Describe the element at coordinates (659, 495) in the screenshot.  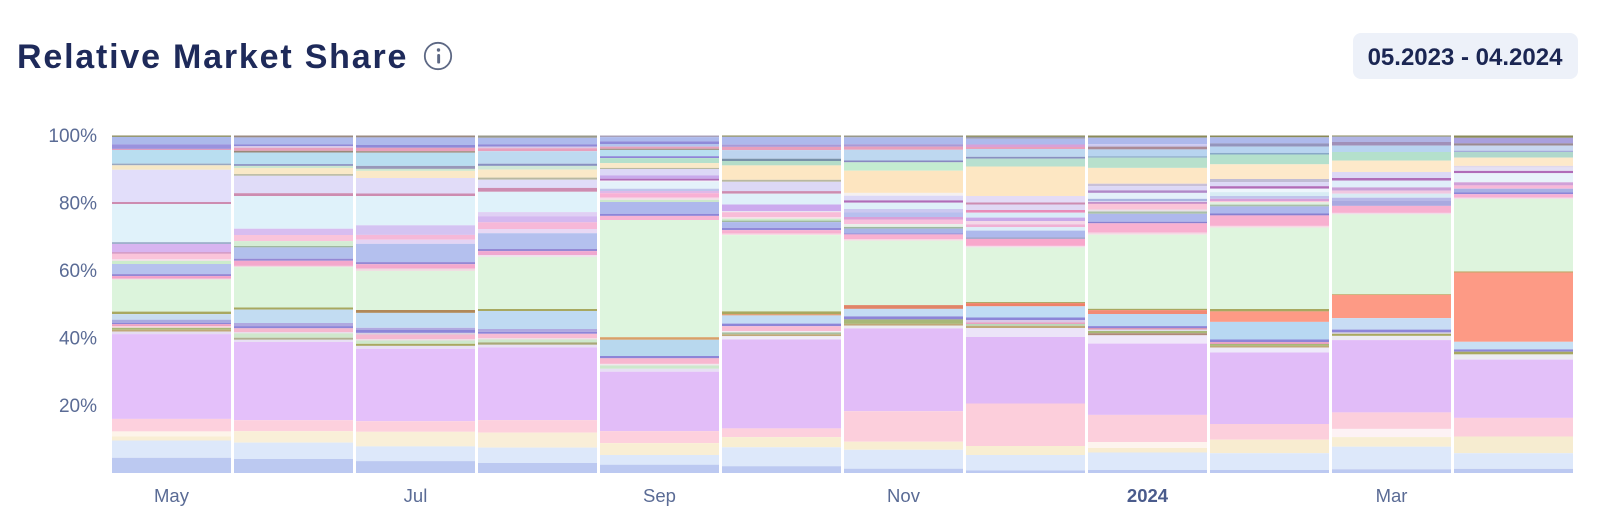
I see `svg-text: Sep` at that location.